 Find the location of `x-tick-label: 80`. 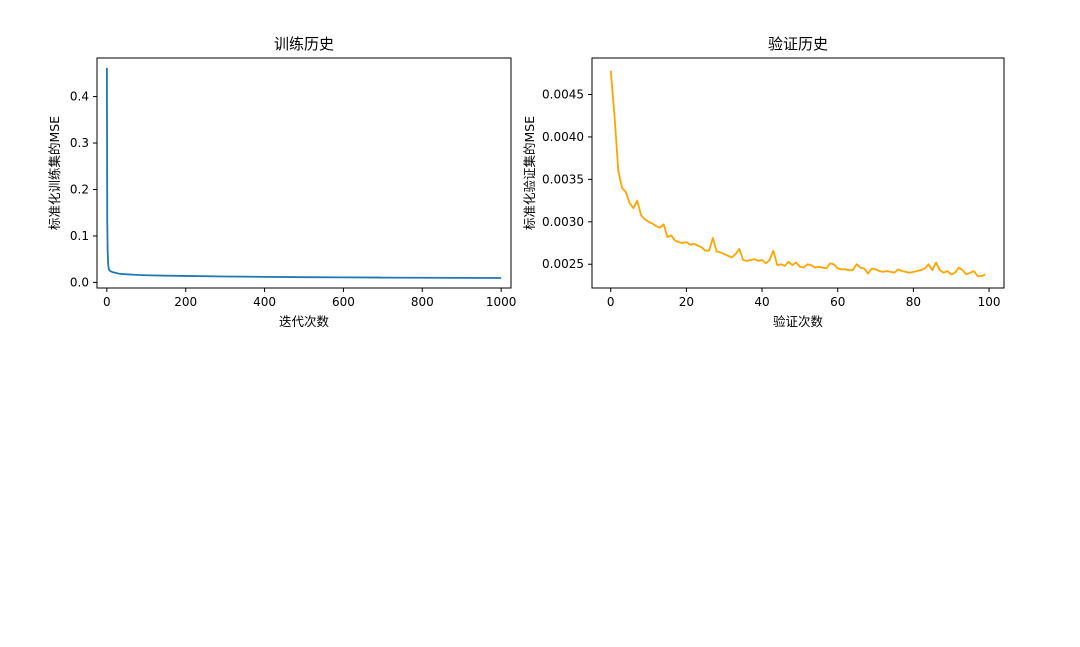

x-tick-label: 80 is located at coordinates (913, 302).